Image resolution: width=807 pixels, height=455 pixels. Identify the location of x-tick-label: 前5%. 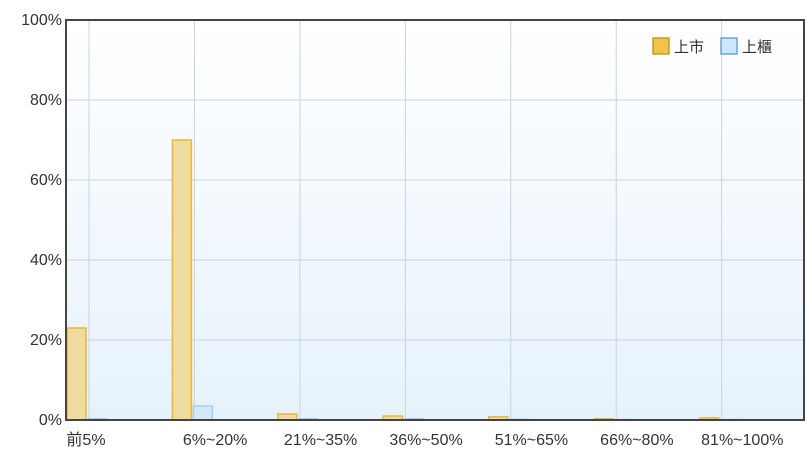
(85, 440).